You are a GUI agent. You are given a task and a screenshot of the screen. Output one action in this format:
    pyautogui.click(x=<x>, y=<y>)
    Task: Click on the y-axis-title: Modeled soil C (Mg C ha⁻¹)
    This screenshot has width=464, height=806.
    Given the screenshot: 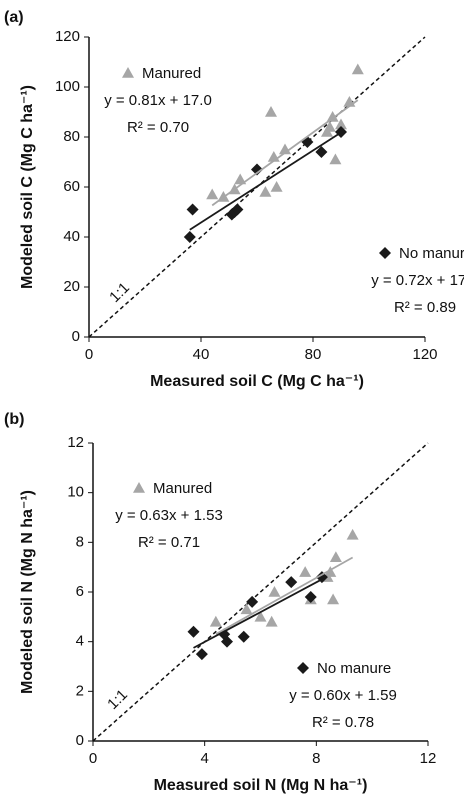 What is the action you would take?
    pyautogui.click(x=27, y=187)
    